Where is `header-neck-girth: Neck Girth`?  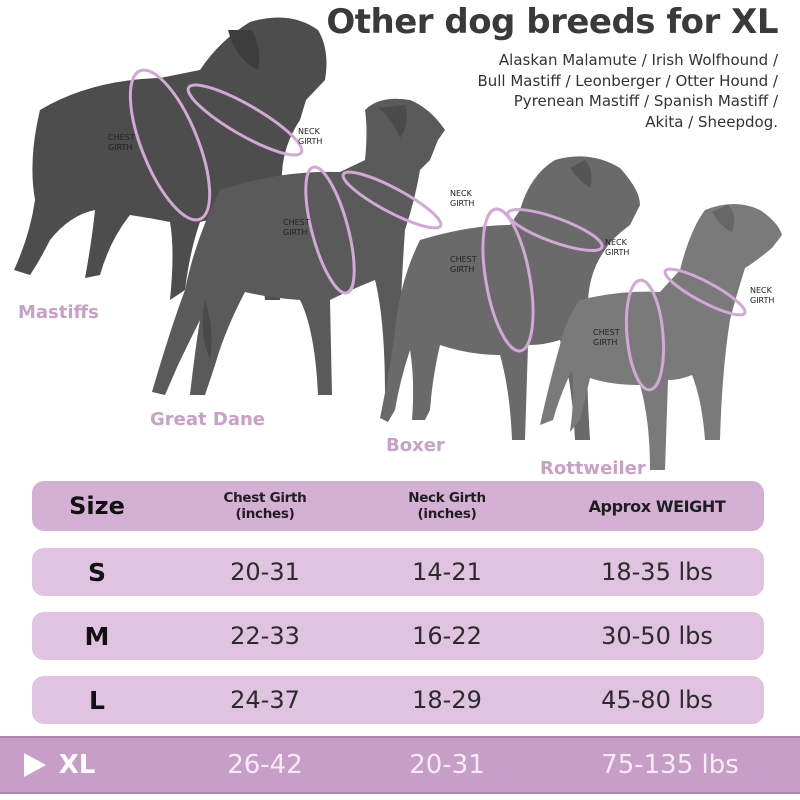 header-neck-girth: Neck Girth is located at coordinates (447, 498).